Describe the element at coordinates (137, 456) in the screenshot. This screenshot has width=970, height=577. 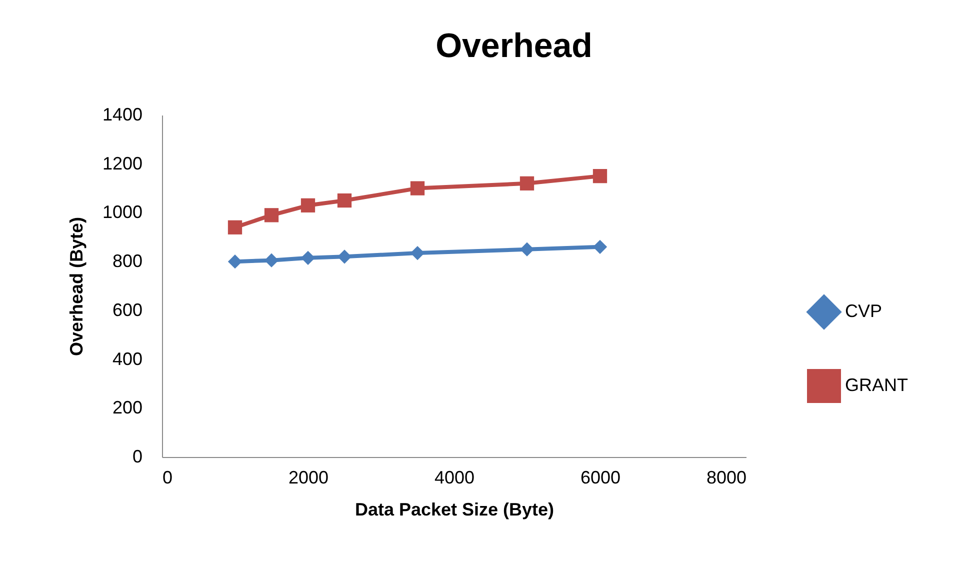
I see `y-tick-label: 0` at that location.